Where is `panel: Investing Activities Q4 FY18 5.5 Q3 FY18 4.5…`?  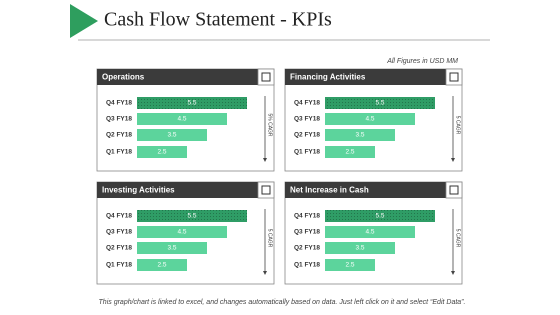
panel: Investing Activities Q4 FY18 5.5 Q3 FY18 4.5… is located at coordinates (185, 233).